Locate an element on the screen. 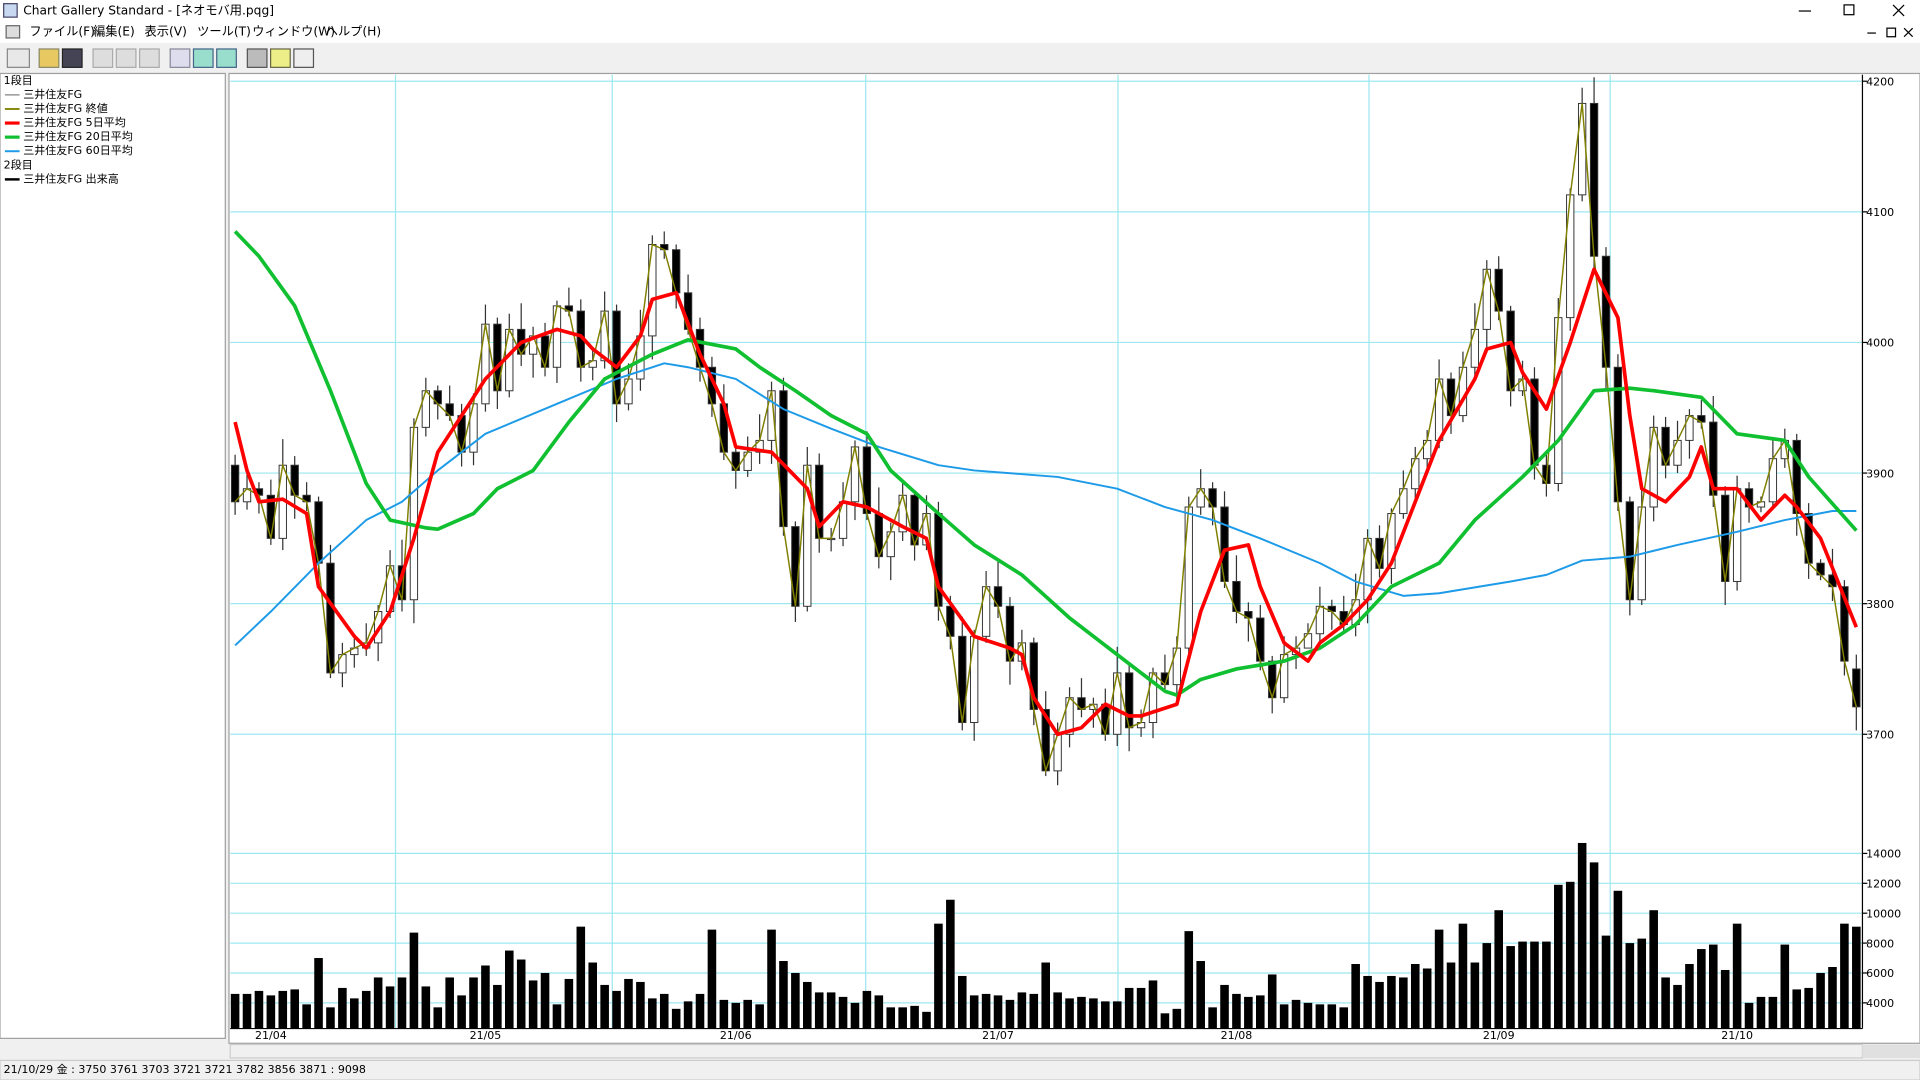  x-tick-label: 21/10 is located at coordinates (1737, 1035).